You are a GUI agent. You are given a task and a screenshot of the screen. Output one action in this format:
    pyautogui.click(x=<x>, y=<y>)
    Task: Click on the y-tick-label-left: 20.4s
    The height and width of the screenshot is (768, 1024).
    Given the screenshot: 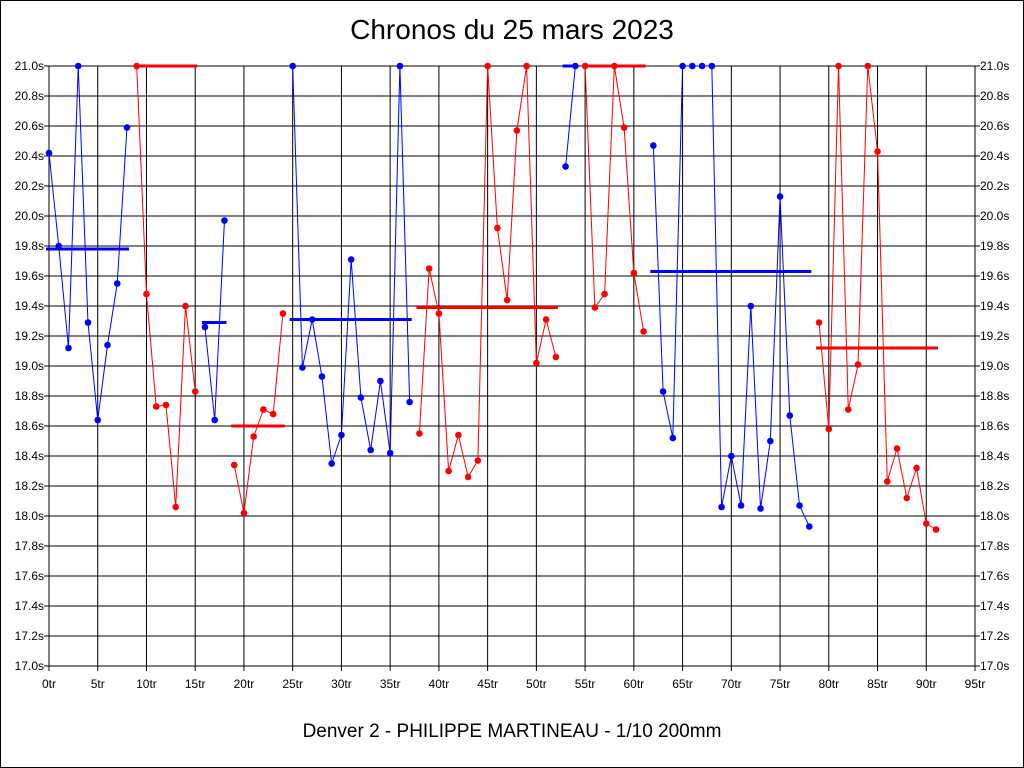 What is the action you would take?
    pyautogui.click(x=29, y=156)
    